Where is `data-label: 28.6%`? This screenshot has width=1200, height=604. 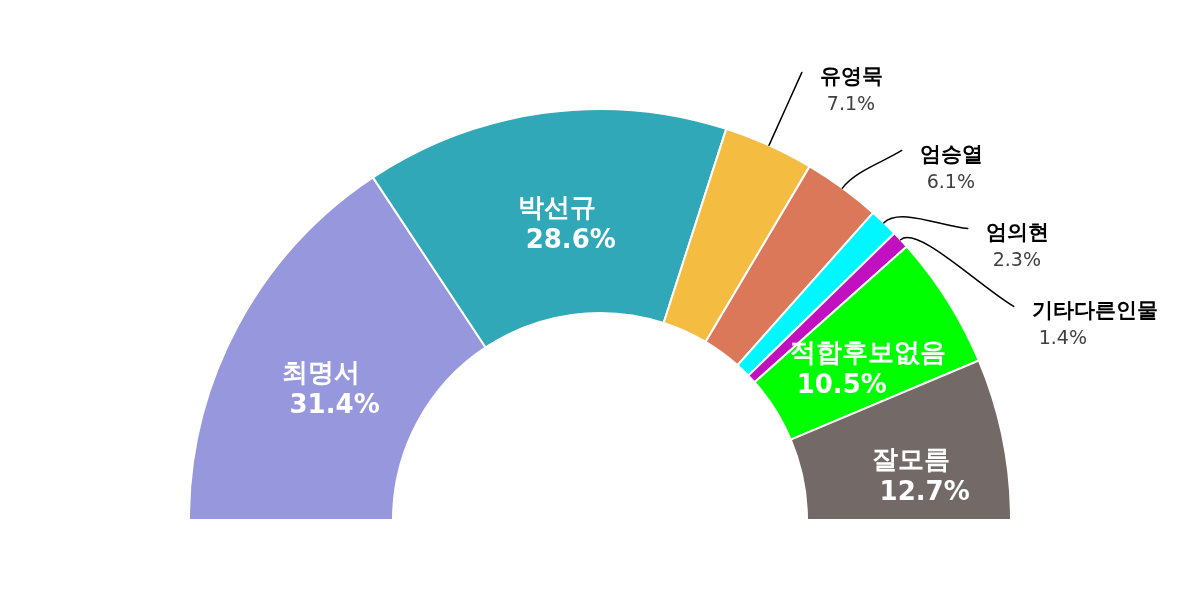 data-label: 28.6% is located at coordinates (570, 239).